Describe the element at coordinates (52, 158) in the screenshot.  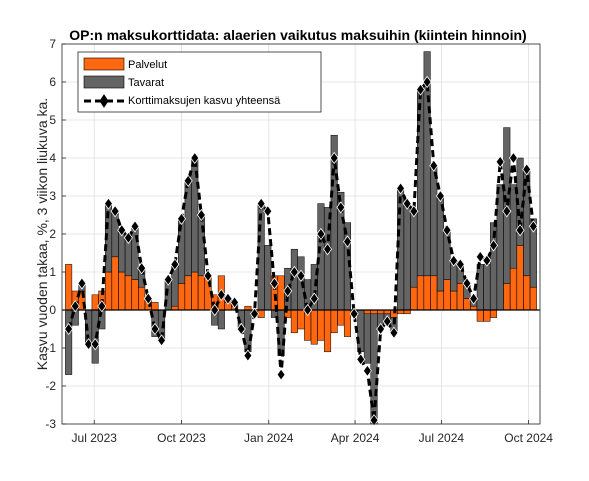
I see `y-tick-label: 4` at that location.